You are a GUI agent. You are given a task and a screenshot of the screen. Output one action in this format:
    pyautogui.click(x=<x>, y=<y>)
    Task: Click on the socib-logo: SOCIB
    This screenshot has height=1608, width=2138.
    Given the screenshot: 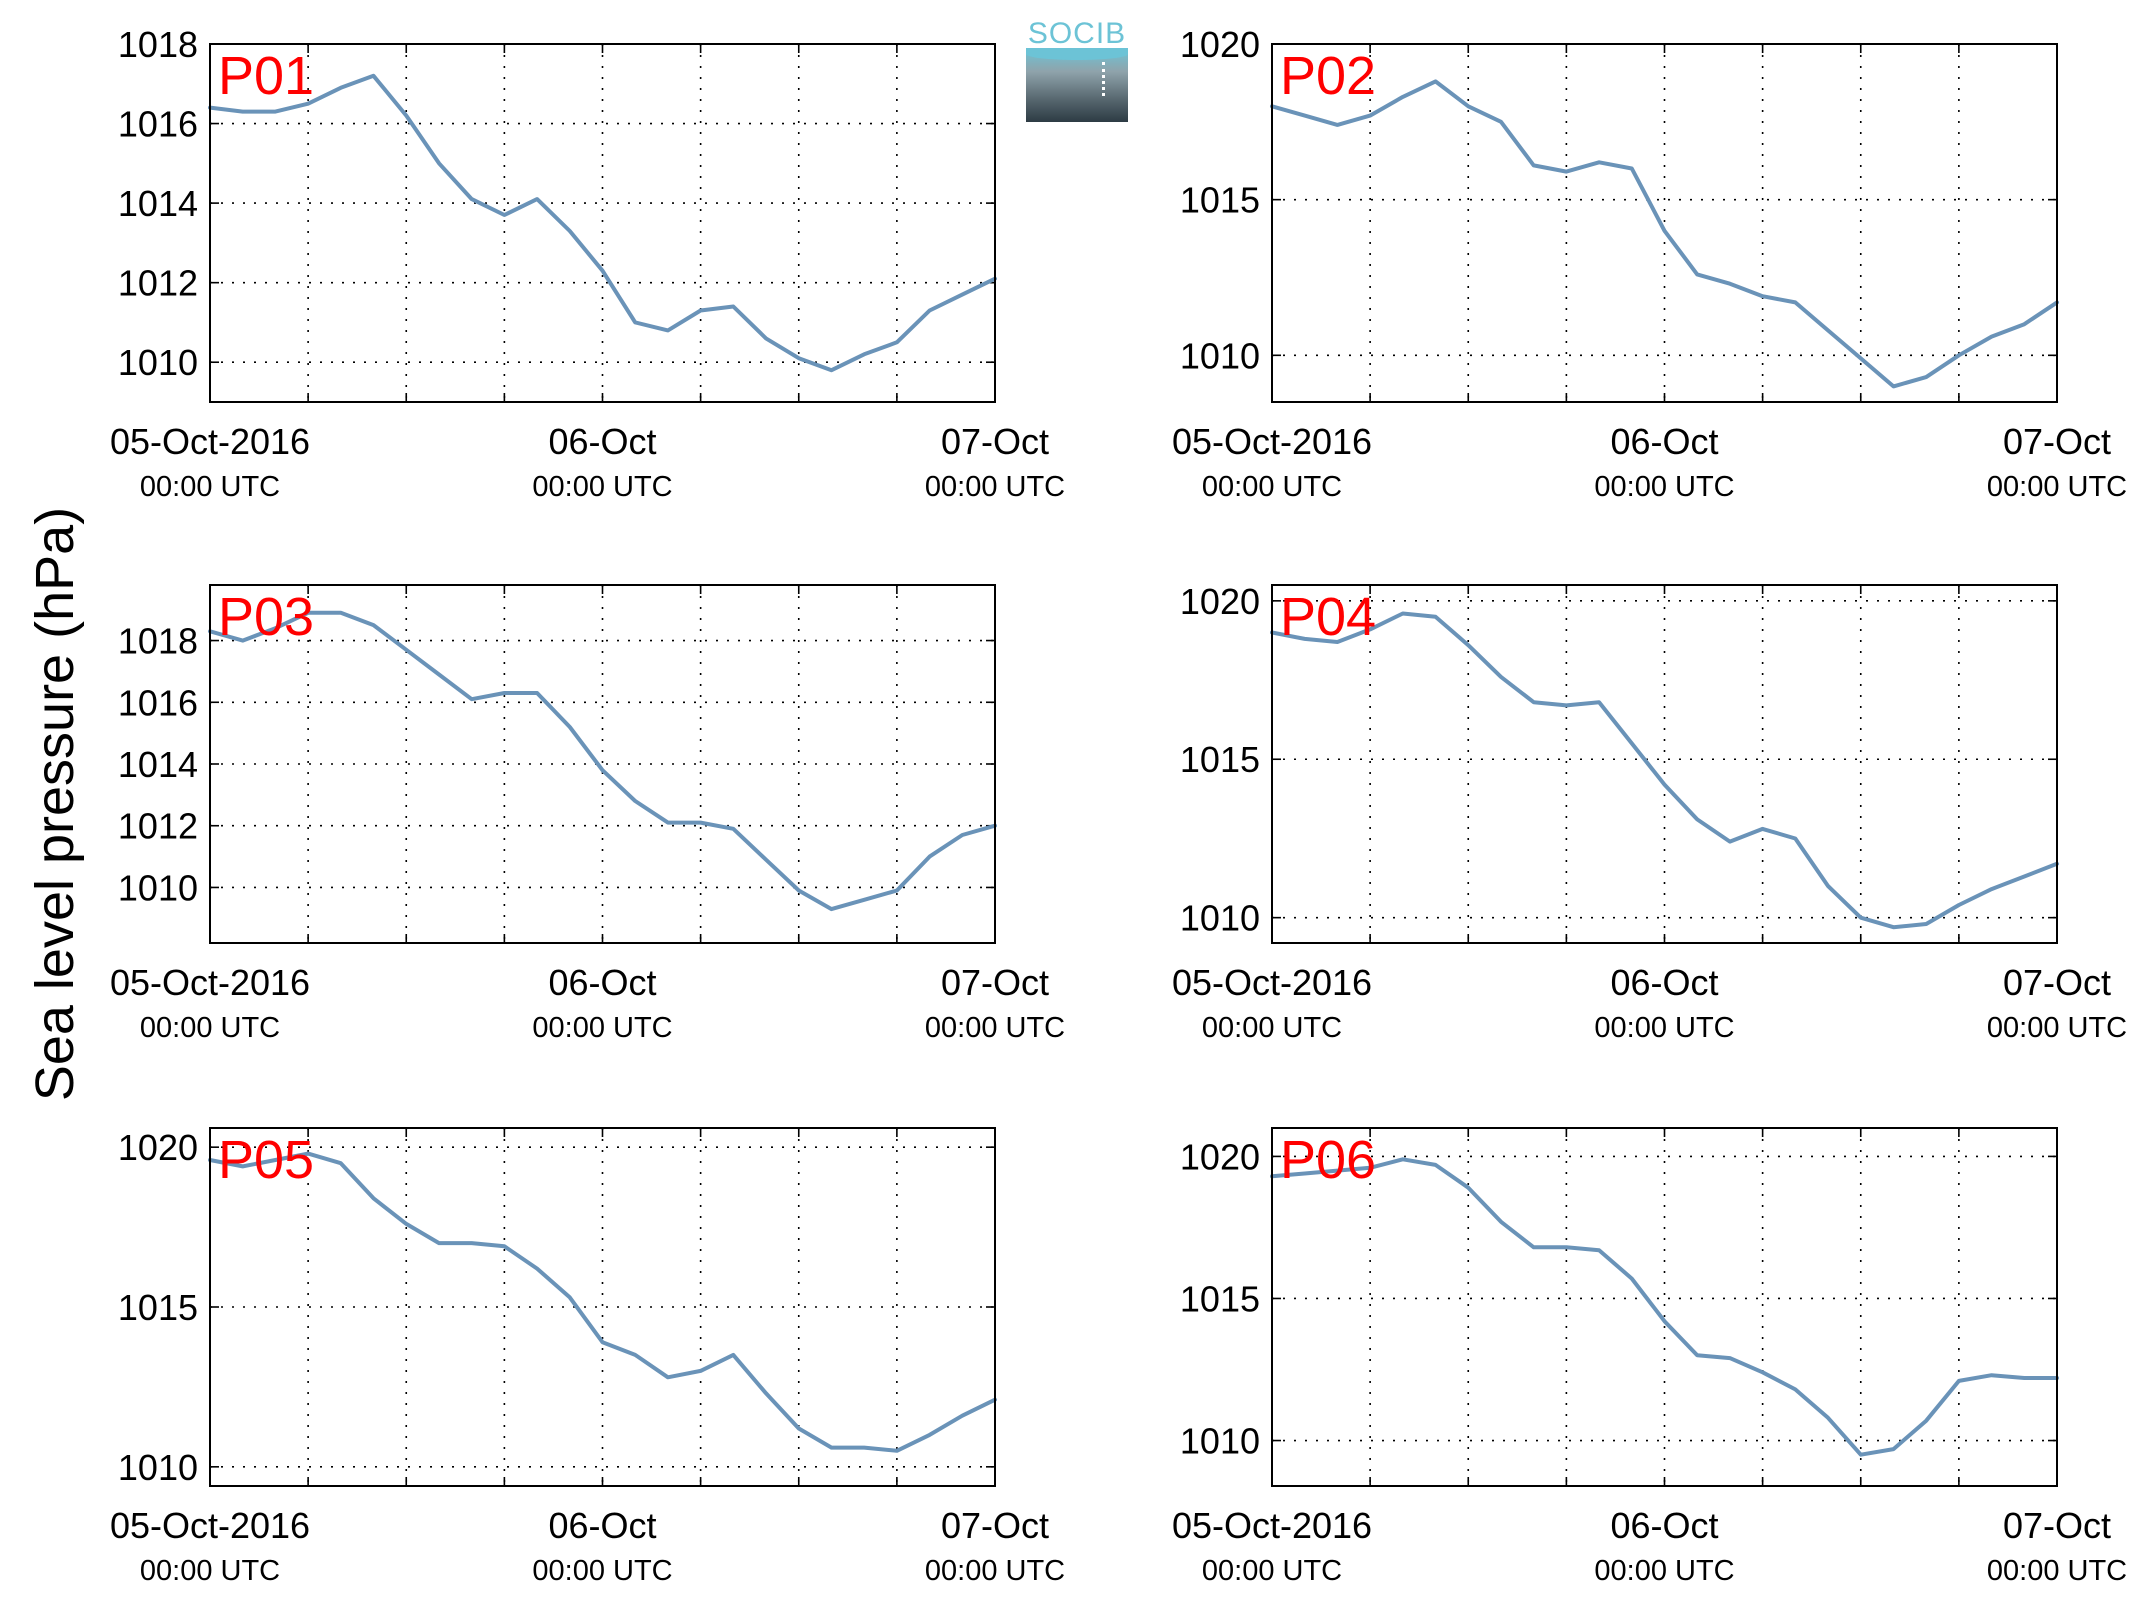 What is the action you would take?
    pyautogui.click(x=1077, y=70)
    